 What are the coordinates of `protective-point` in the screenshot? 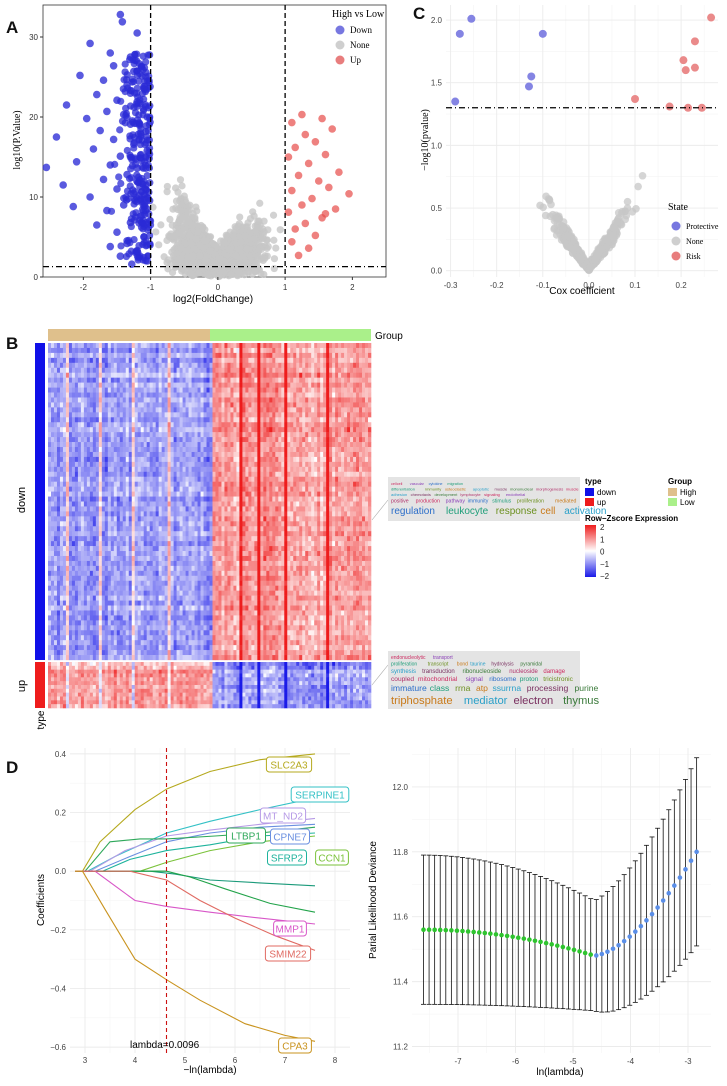 It's located at (471, 18).